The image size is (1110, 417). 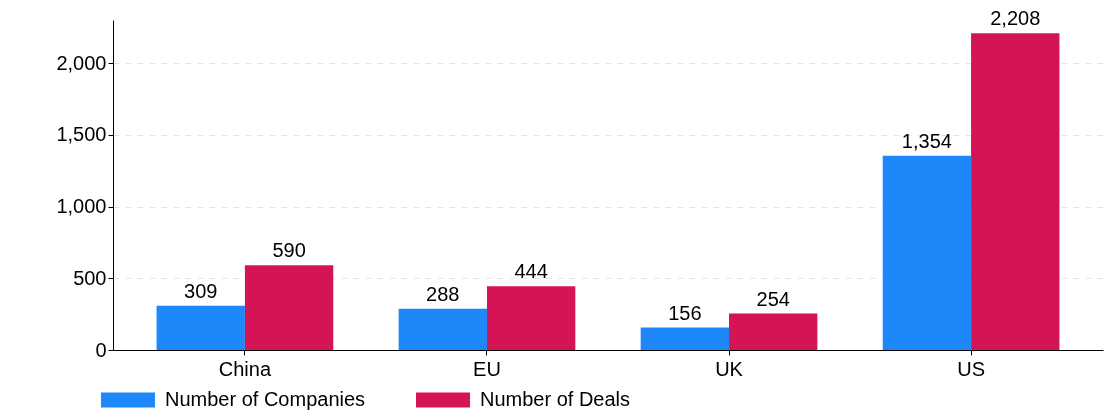 I want to click on y-tick-label: 0, so click(x=101, y=349).